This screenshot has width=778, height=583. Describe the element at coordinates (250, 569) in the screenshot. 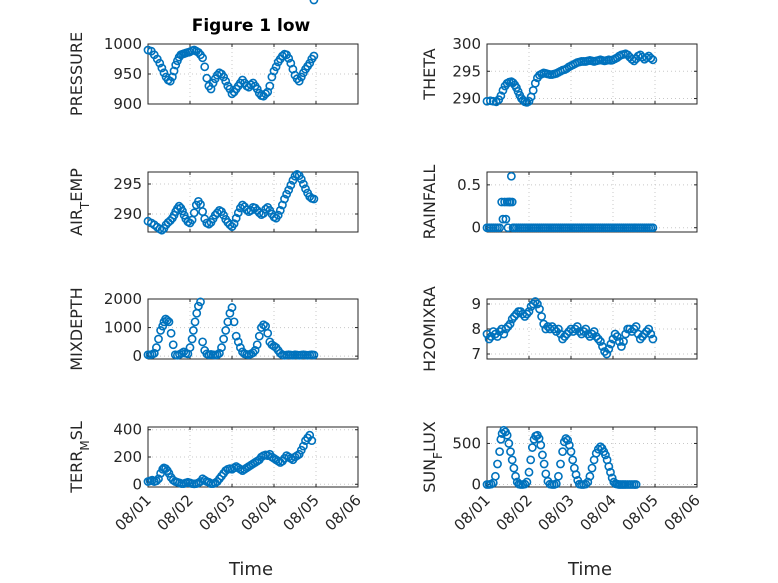

I see `x-axis-label: Time` at that location.